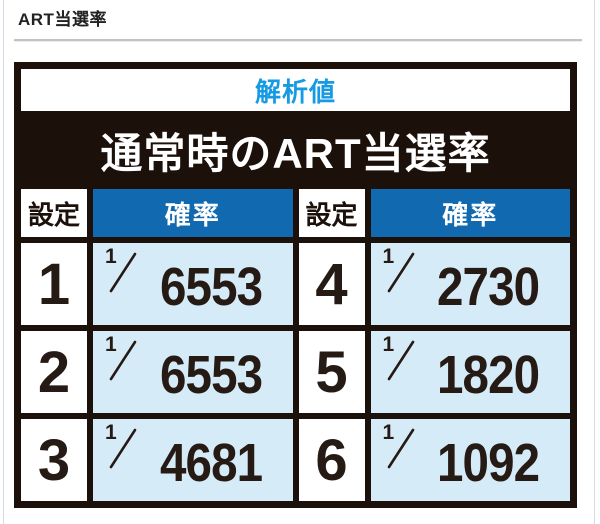  I want to click on rate-cell: 1 1820, so click(470, 372).